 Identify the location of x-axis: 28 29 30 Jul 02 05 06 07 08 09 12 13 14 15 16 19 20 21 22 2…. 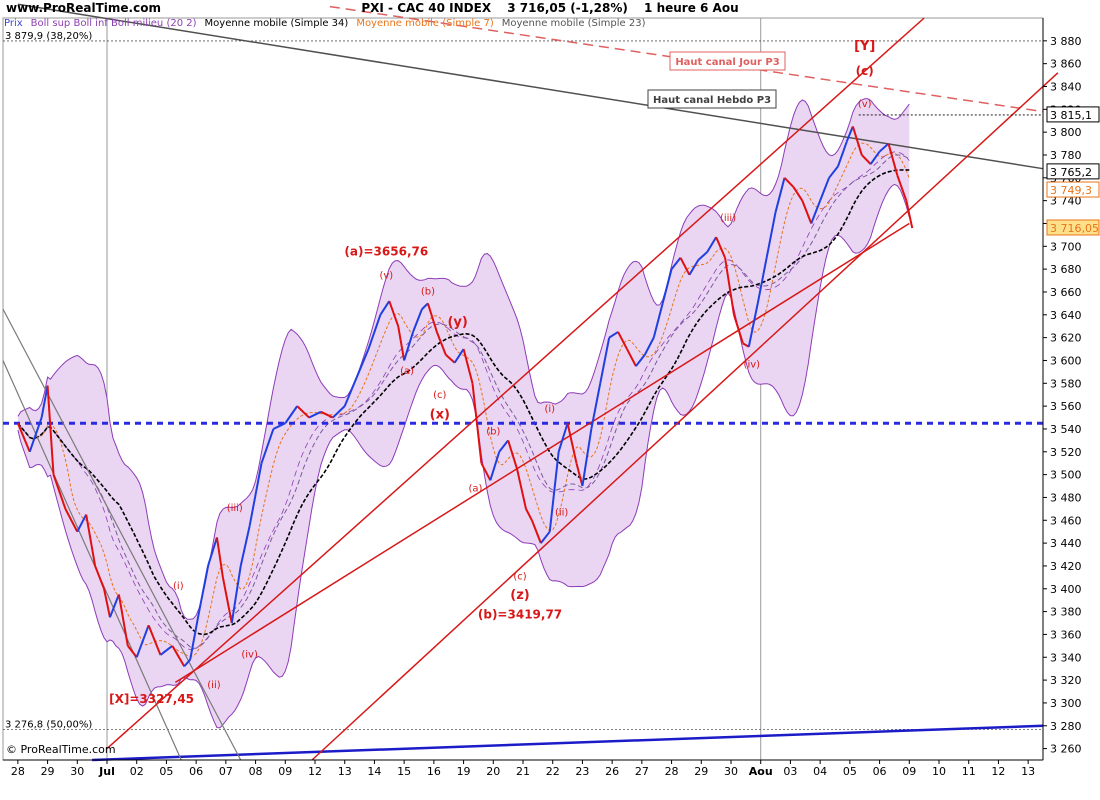
(523, 768).